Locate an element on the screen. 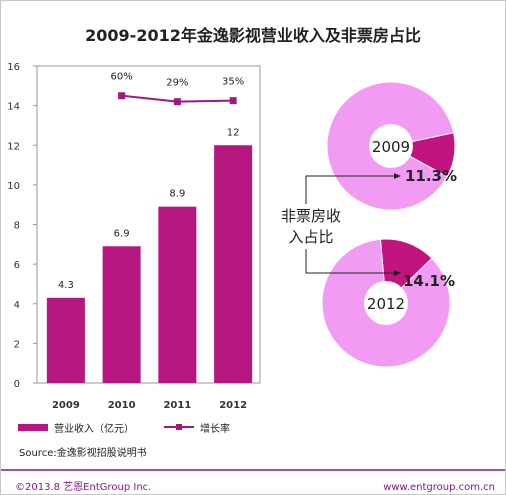  footer-url: www.entgroup.com.cn is located at coordinates (439, 487).